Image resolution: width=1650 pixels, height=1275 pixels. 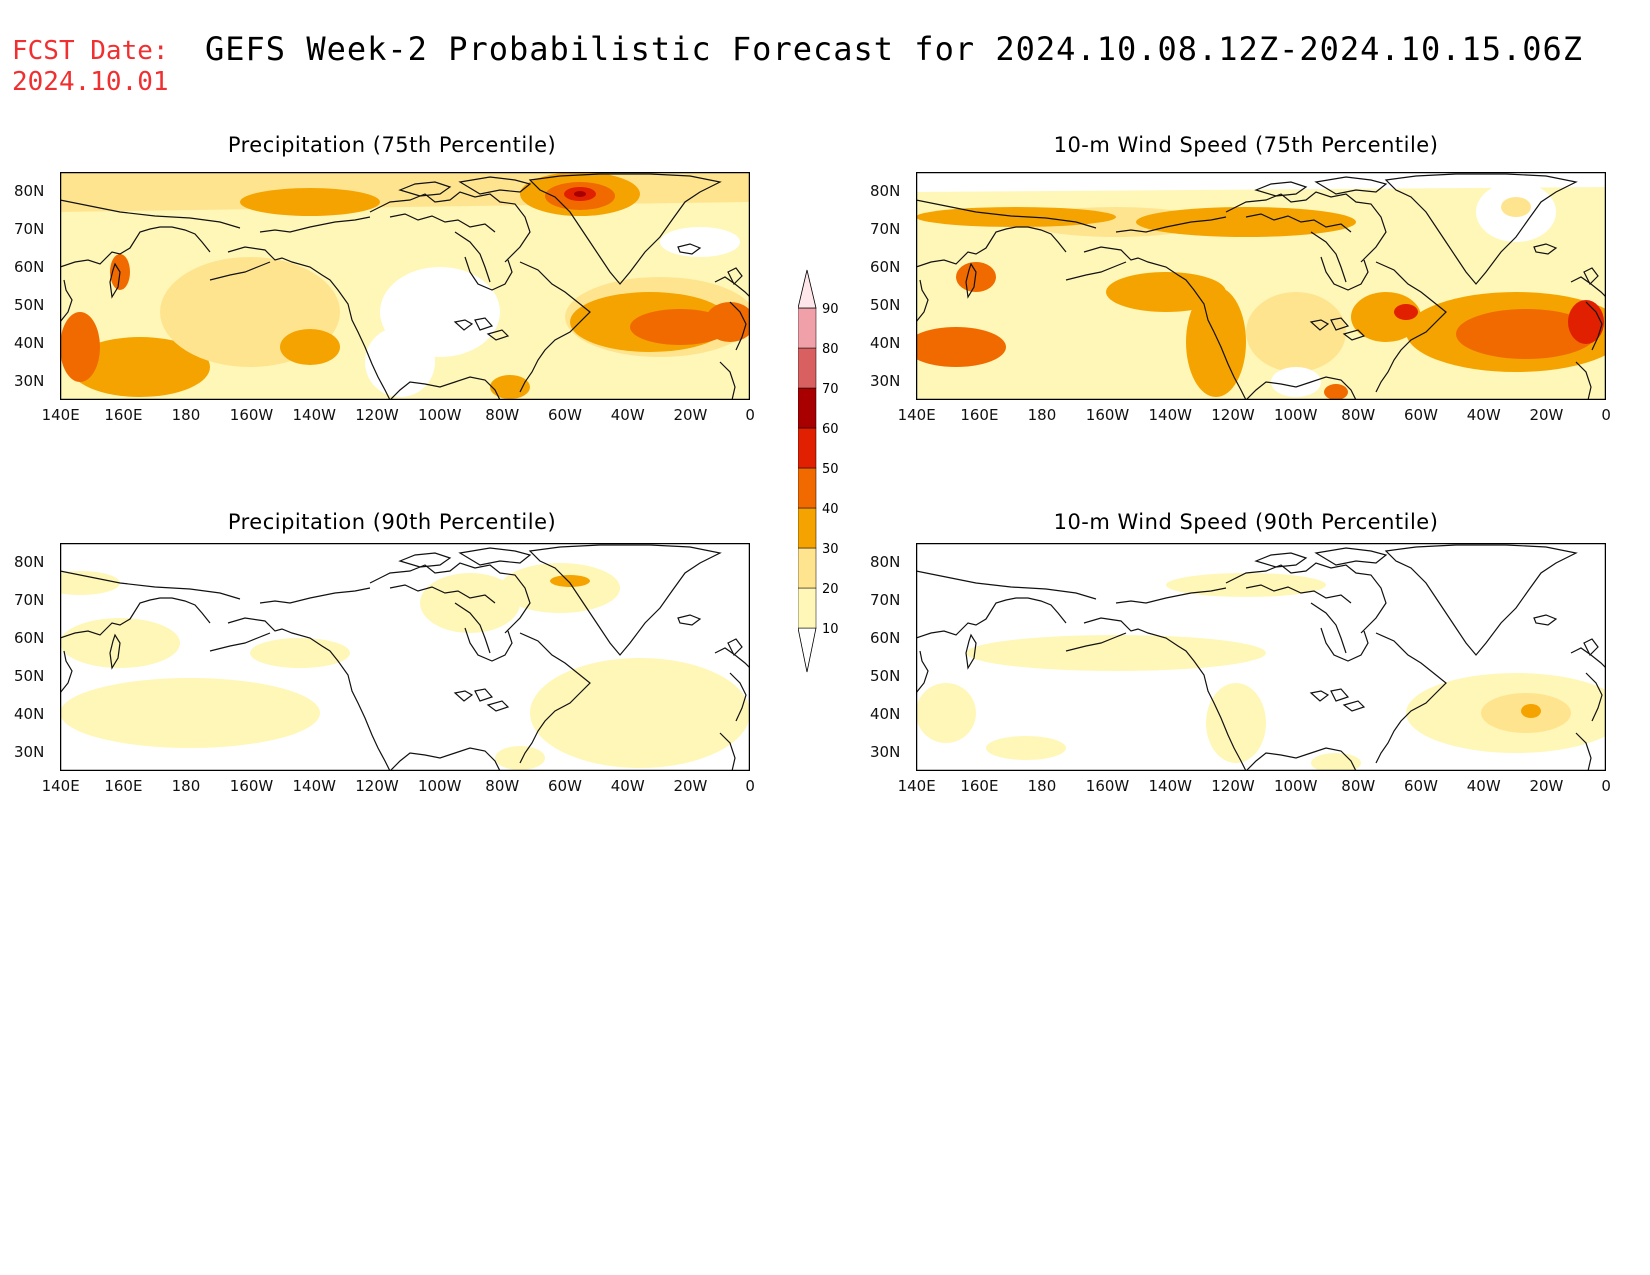 What do you see at coordinates (1246, 522) in the screenshot?
I see `panel-title-wind90: 10-m Wind Speed (90th Percentile)` at bounding box center [1246, 522].